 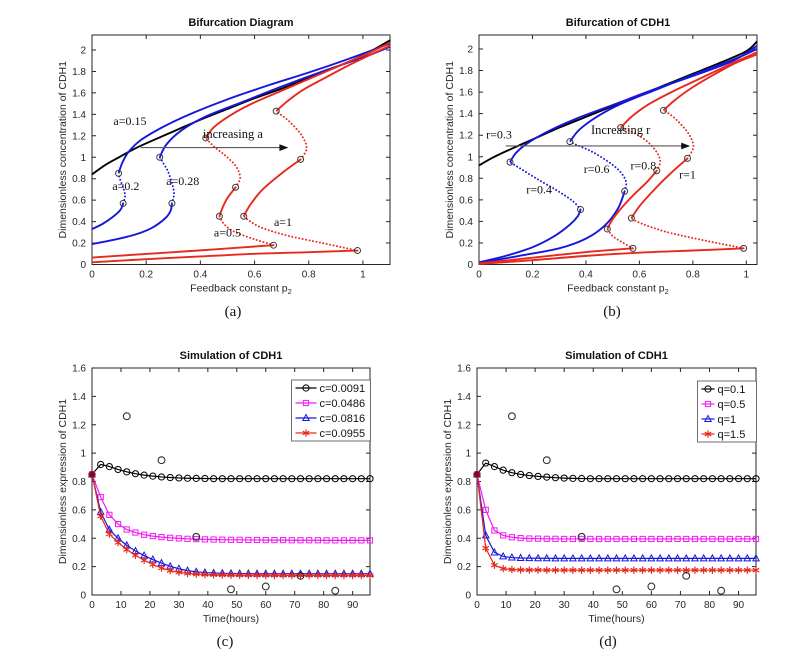 I want to click on x-tick-label: 20, so click(x=536, y=605).